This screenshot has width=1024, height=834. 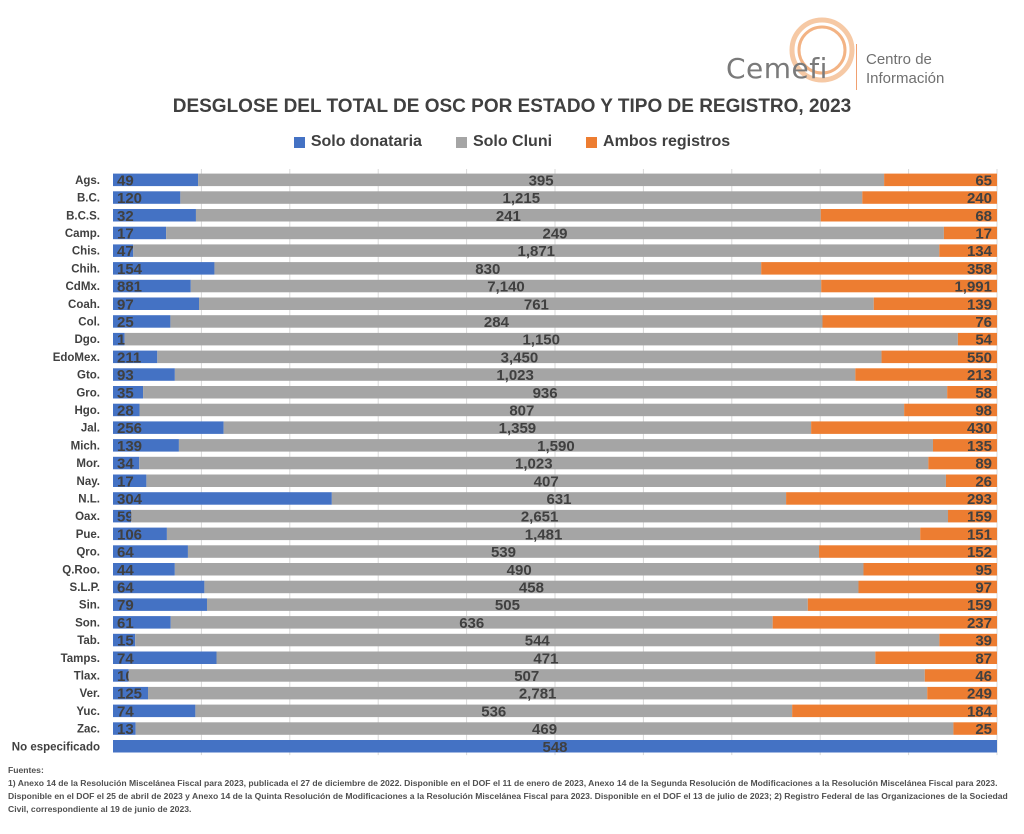 What do you see at coordinates (541, 340) in the screenshot?
I see `data-label: 1,150` at bounding box center [541, 340].